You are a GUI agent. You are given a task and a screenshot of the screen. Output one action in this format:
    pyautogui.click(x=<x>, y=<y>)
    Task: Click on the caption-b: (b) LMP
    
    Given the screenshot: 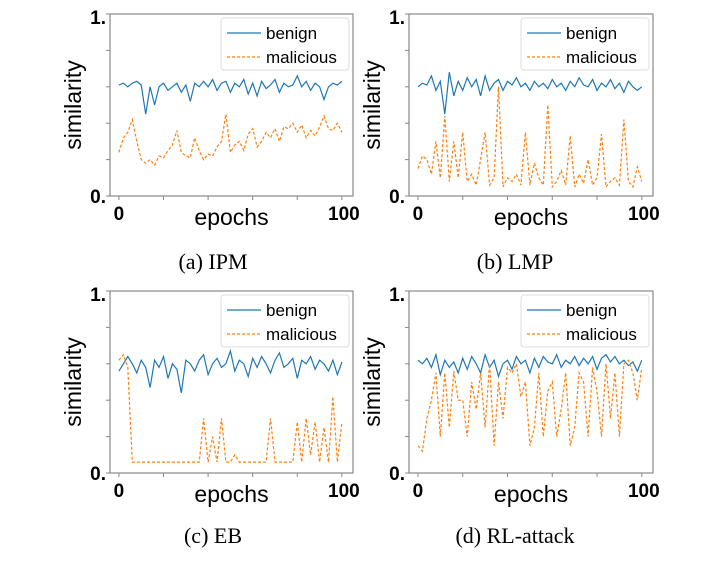 What is the action you would take?
    pyautogui.click(x=515, y=261)
    